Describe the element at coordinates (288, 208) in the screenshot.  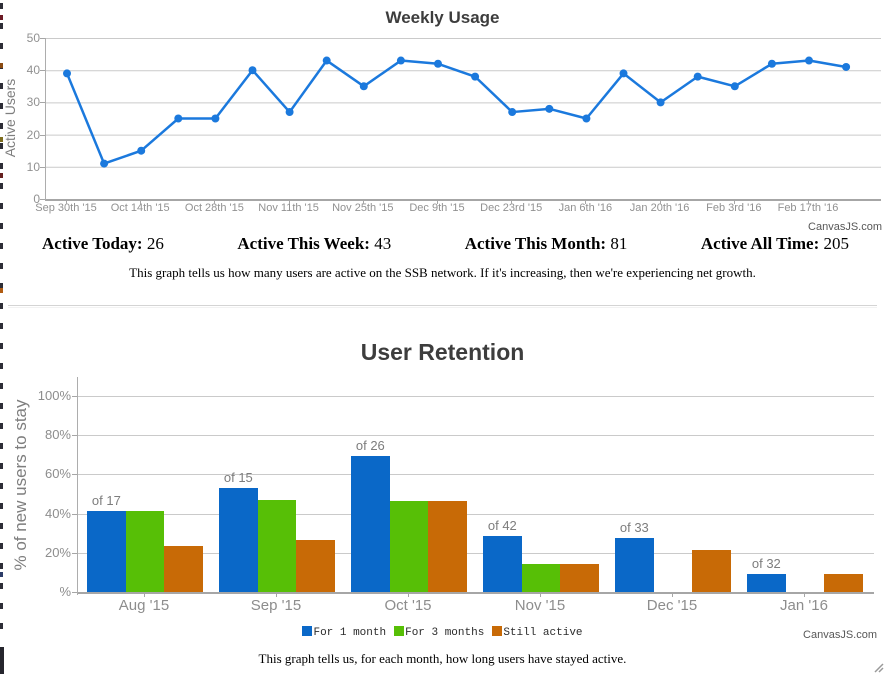
I see `x-axis-tick-label: Nov 11th '15` at that location.